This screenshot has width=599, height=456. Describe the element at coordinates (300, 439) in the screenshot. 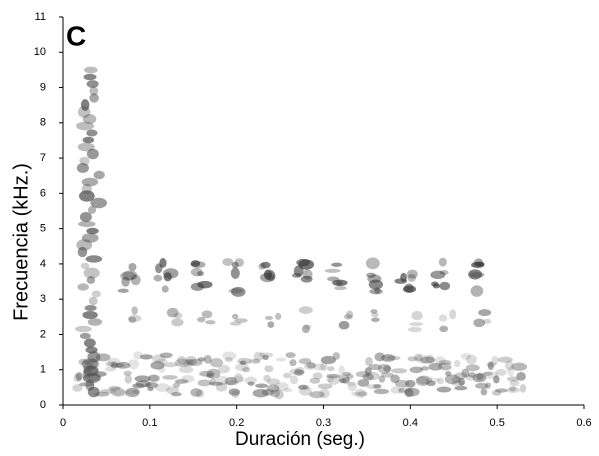

I see `x-axis-label: Duración (seg.)` at that location.